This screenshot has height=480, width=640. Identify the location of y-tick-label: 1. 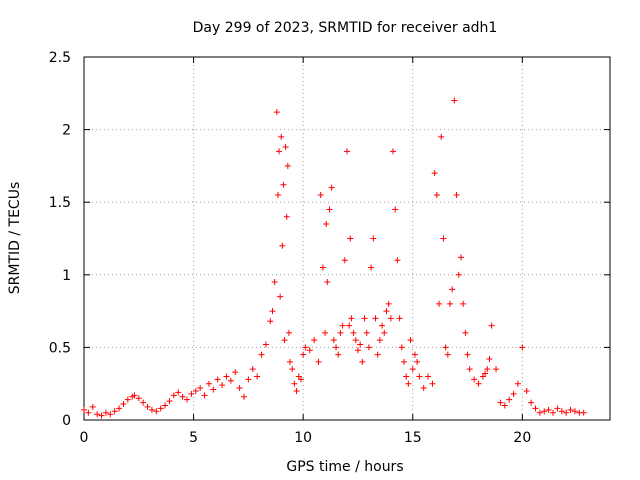
(66, 276).